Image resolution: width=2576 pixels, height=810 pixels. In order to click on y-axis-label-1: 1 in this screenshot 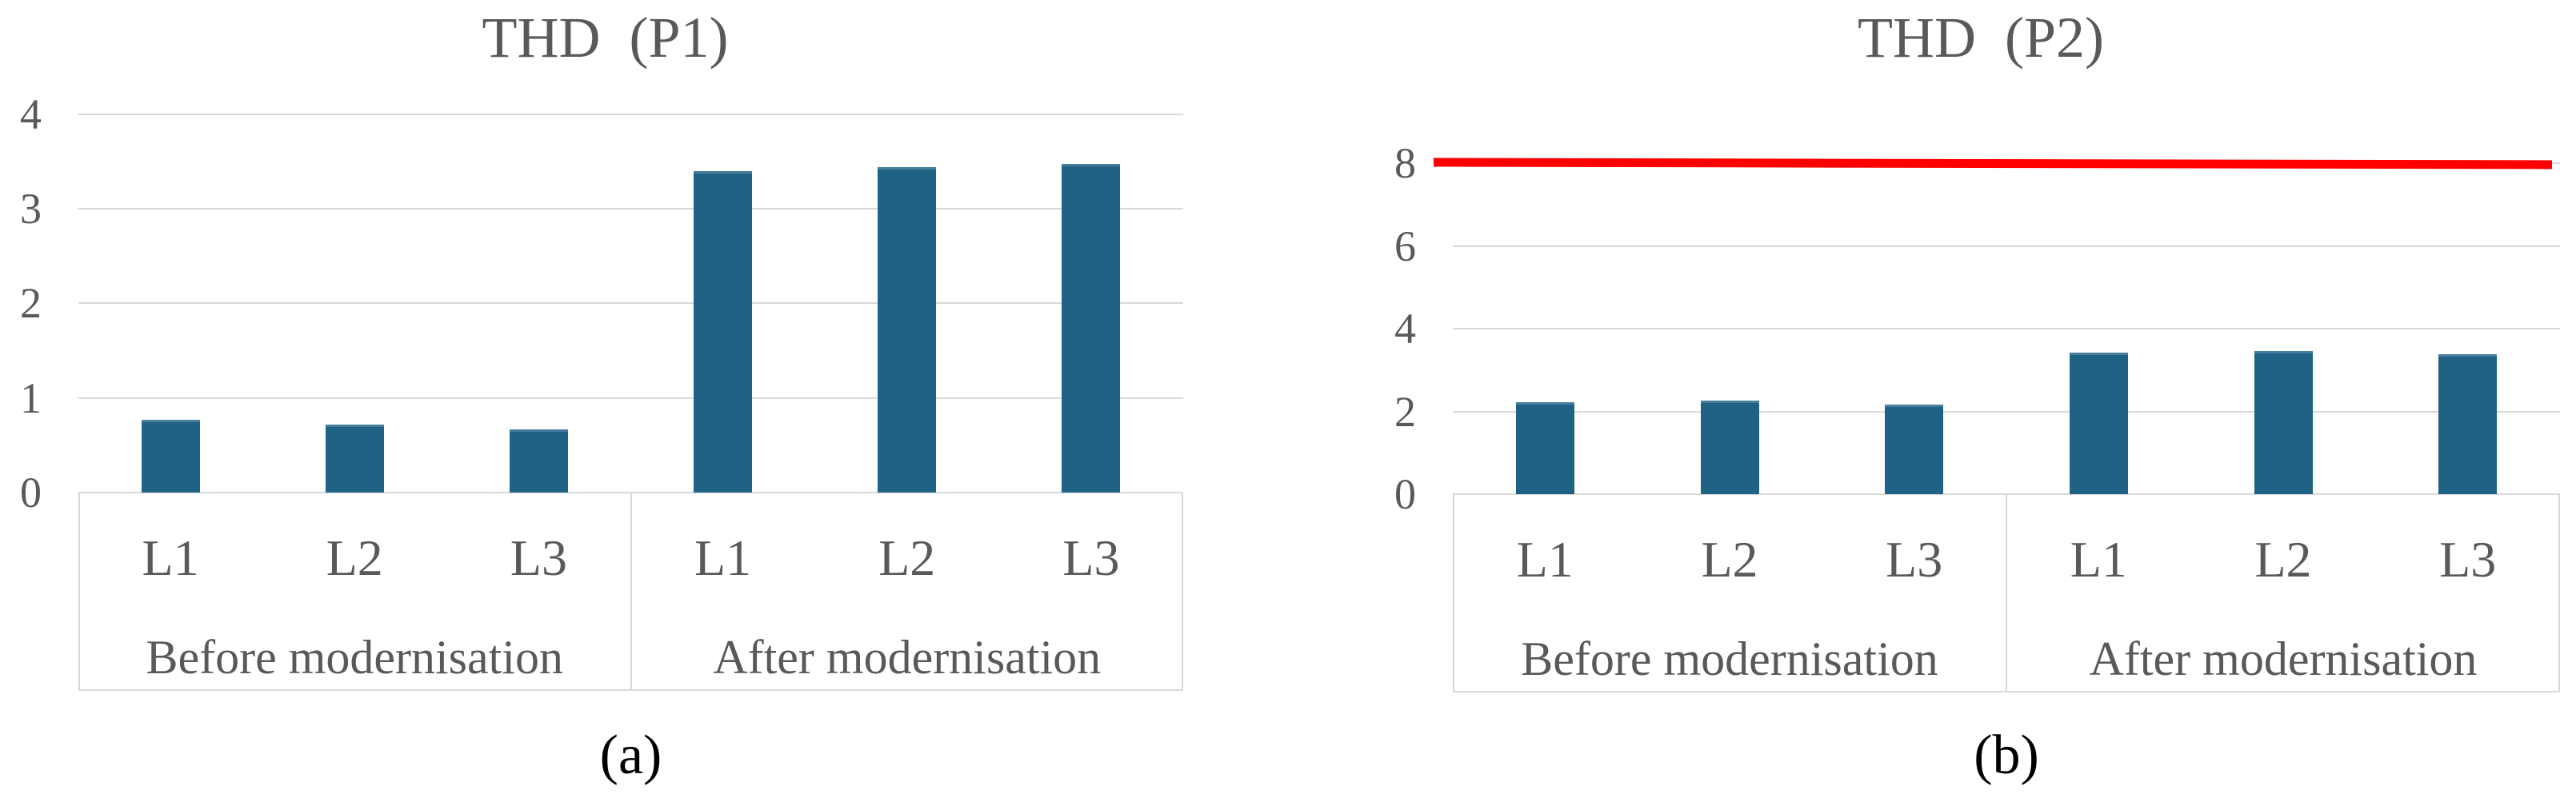, I will do `click(31, 397)`.